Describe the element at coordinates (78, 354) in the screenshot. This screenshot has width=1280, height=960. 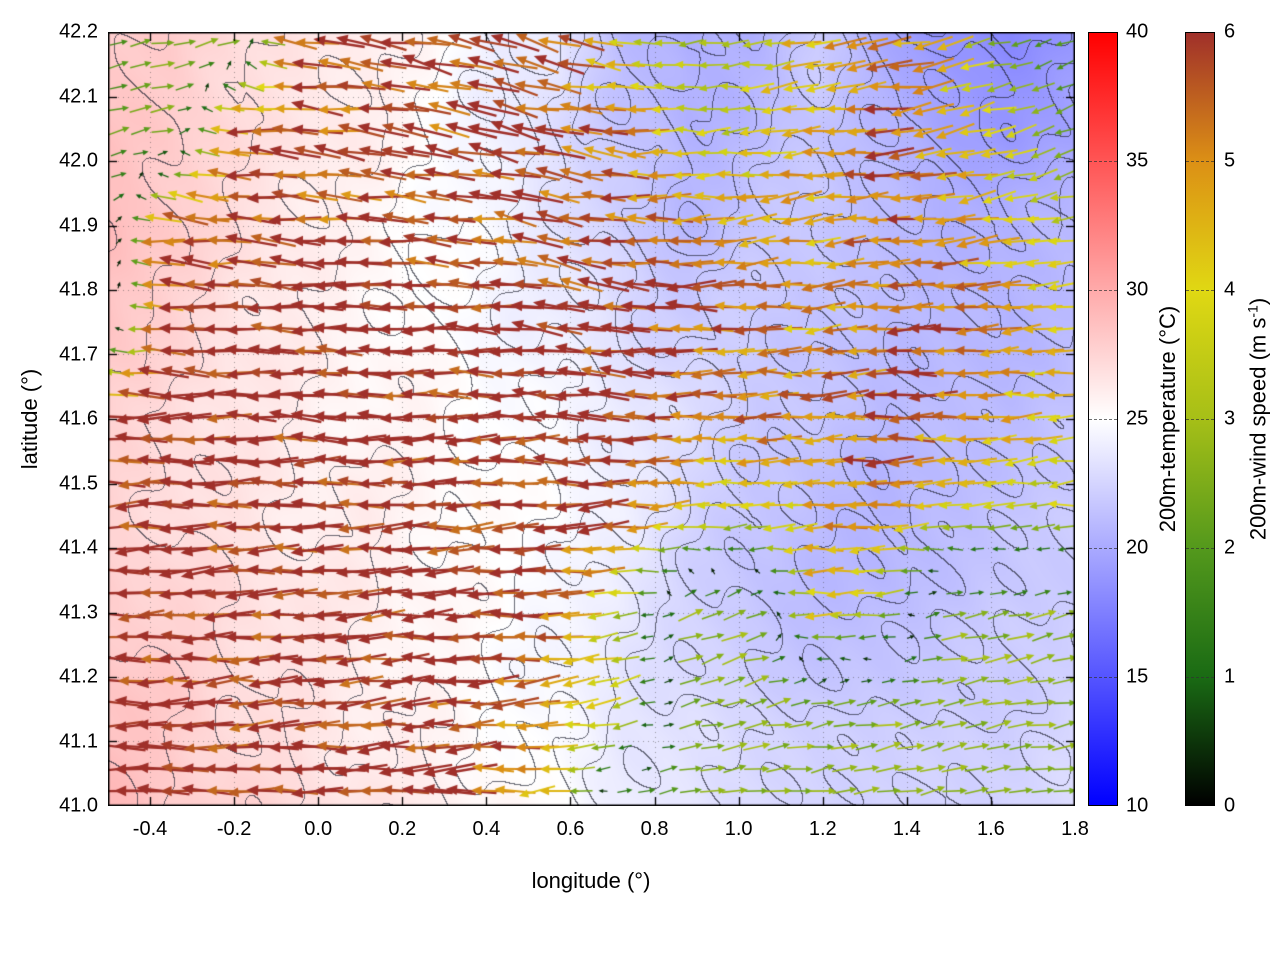
I see `y-tick-label: 41.7` at that location.